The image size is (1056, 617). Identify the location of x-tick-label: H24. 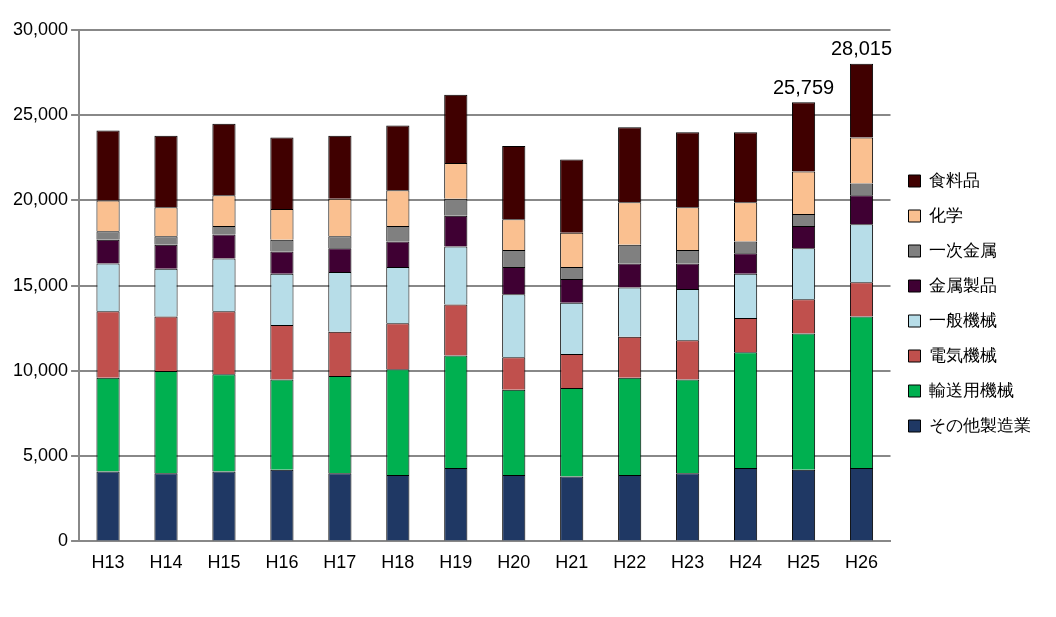
(746, 562).